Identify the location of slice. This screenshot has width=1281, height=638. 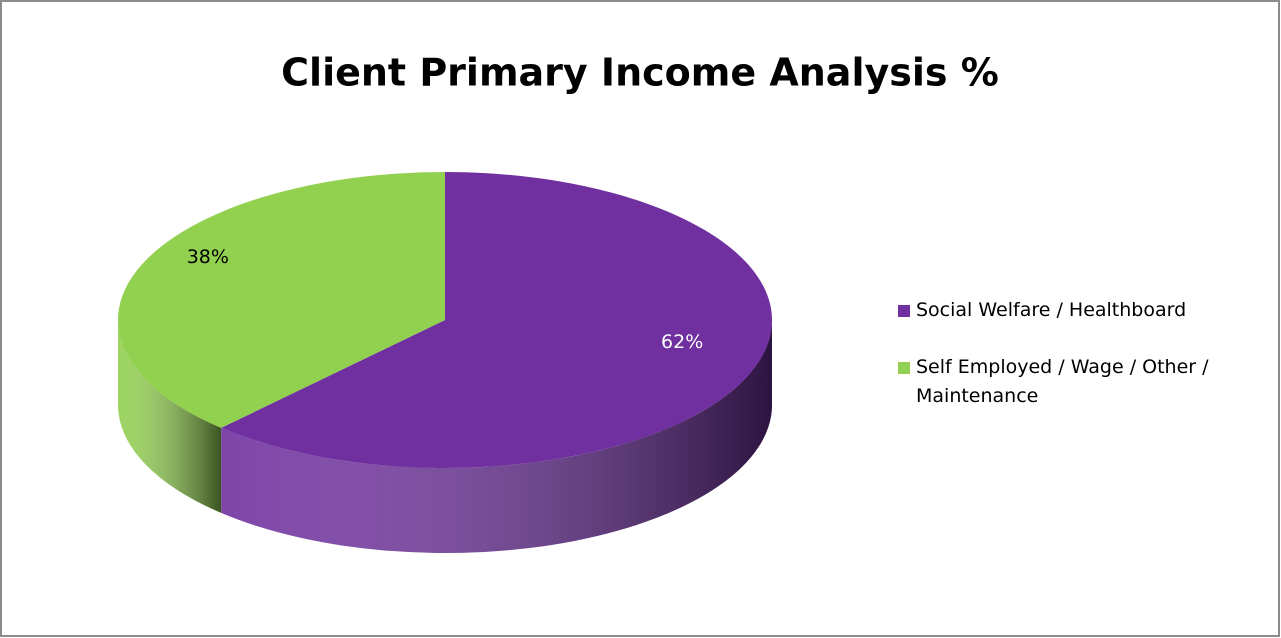
(281, 300).